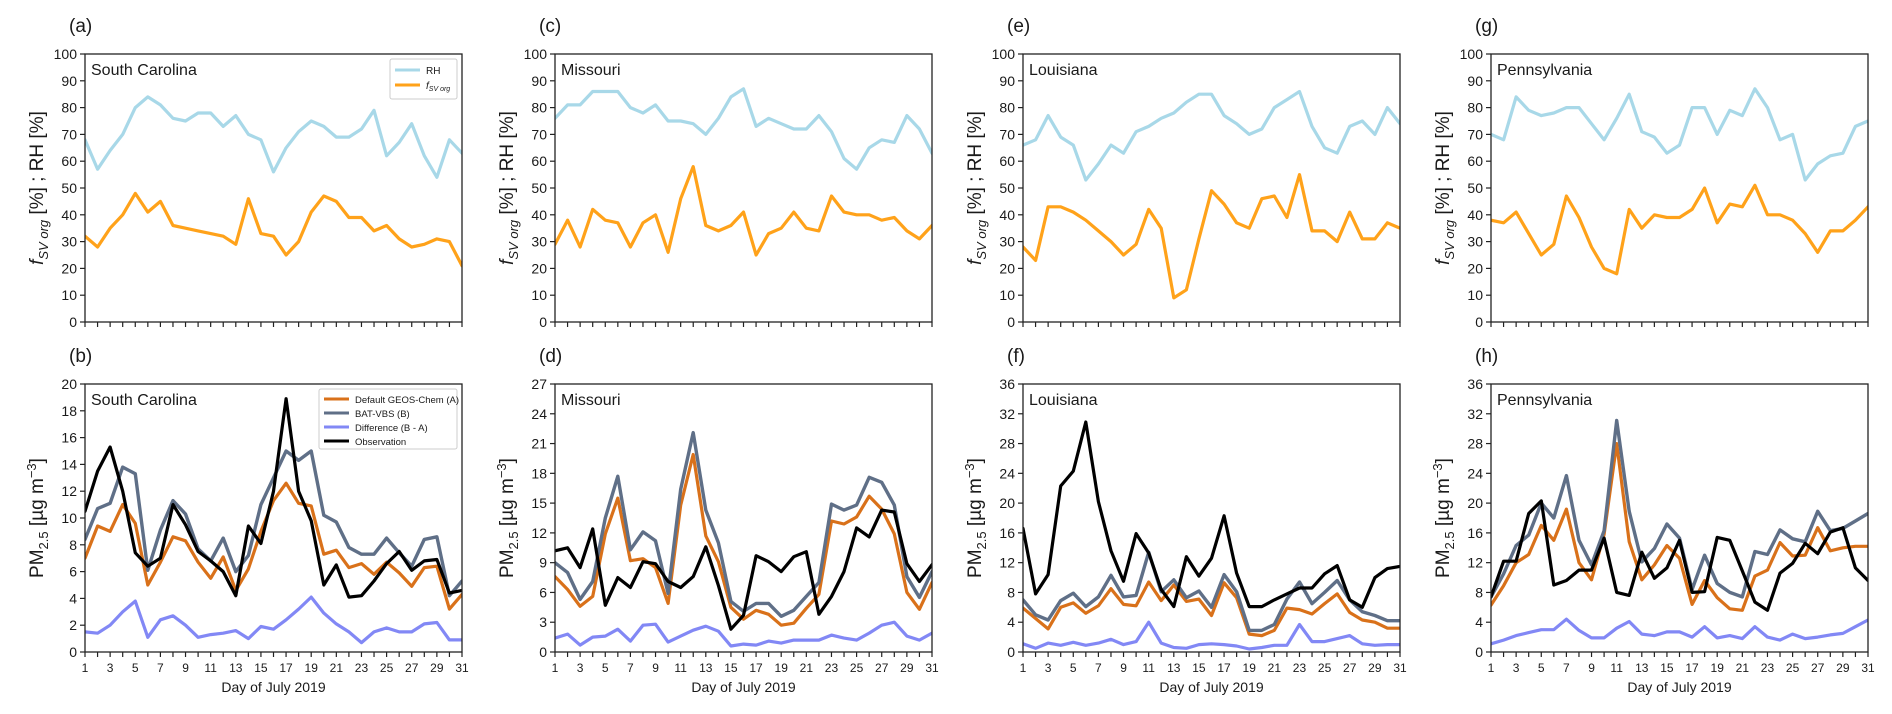 The image size is (1892, 714). What do you see at coordinates (1475, 503) in the screenshot?
I see `y-tick-label: 20` at bounding box center [1475, 503].